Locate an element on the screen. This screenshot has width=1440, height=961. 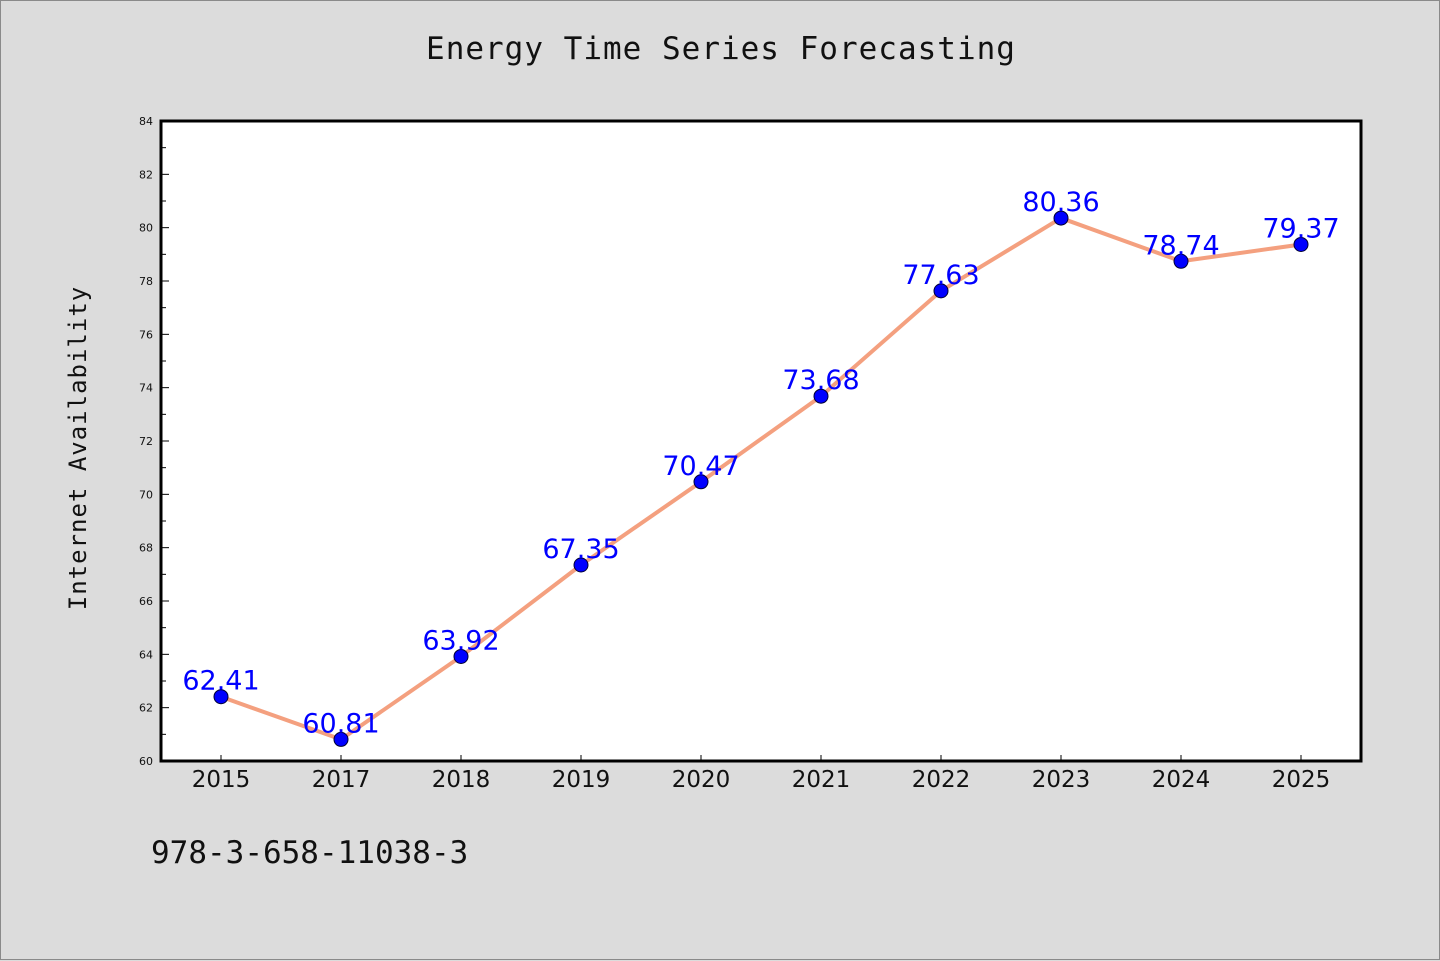
x-tick-label: 2022 is located at coordinates (941, 780).